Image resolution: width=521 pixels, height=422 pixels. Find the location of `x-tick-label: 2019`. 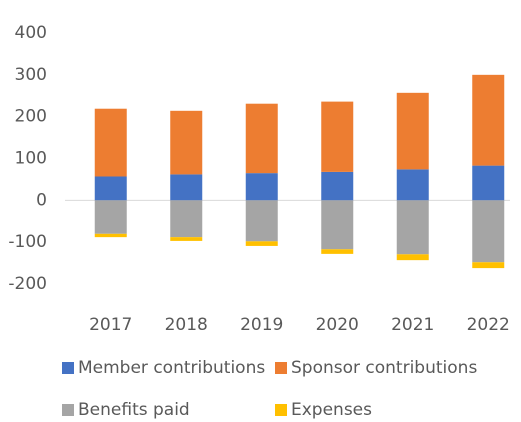

x-tick-label: 2019 is located at coordinates (261, 325).